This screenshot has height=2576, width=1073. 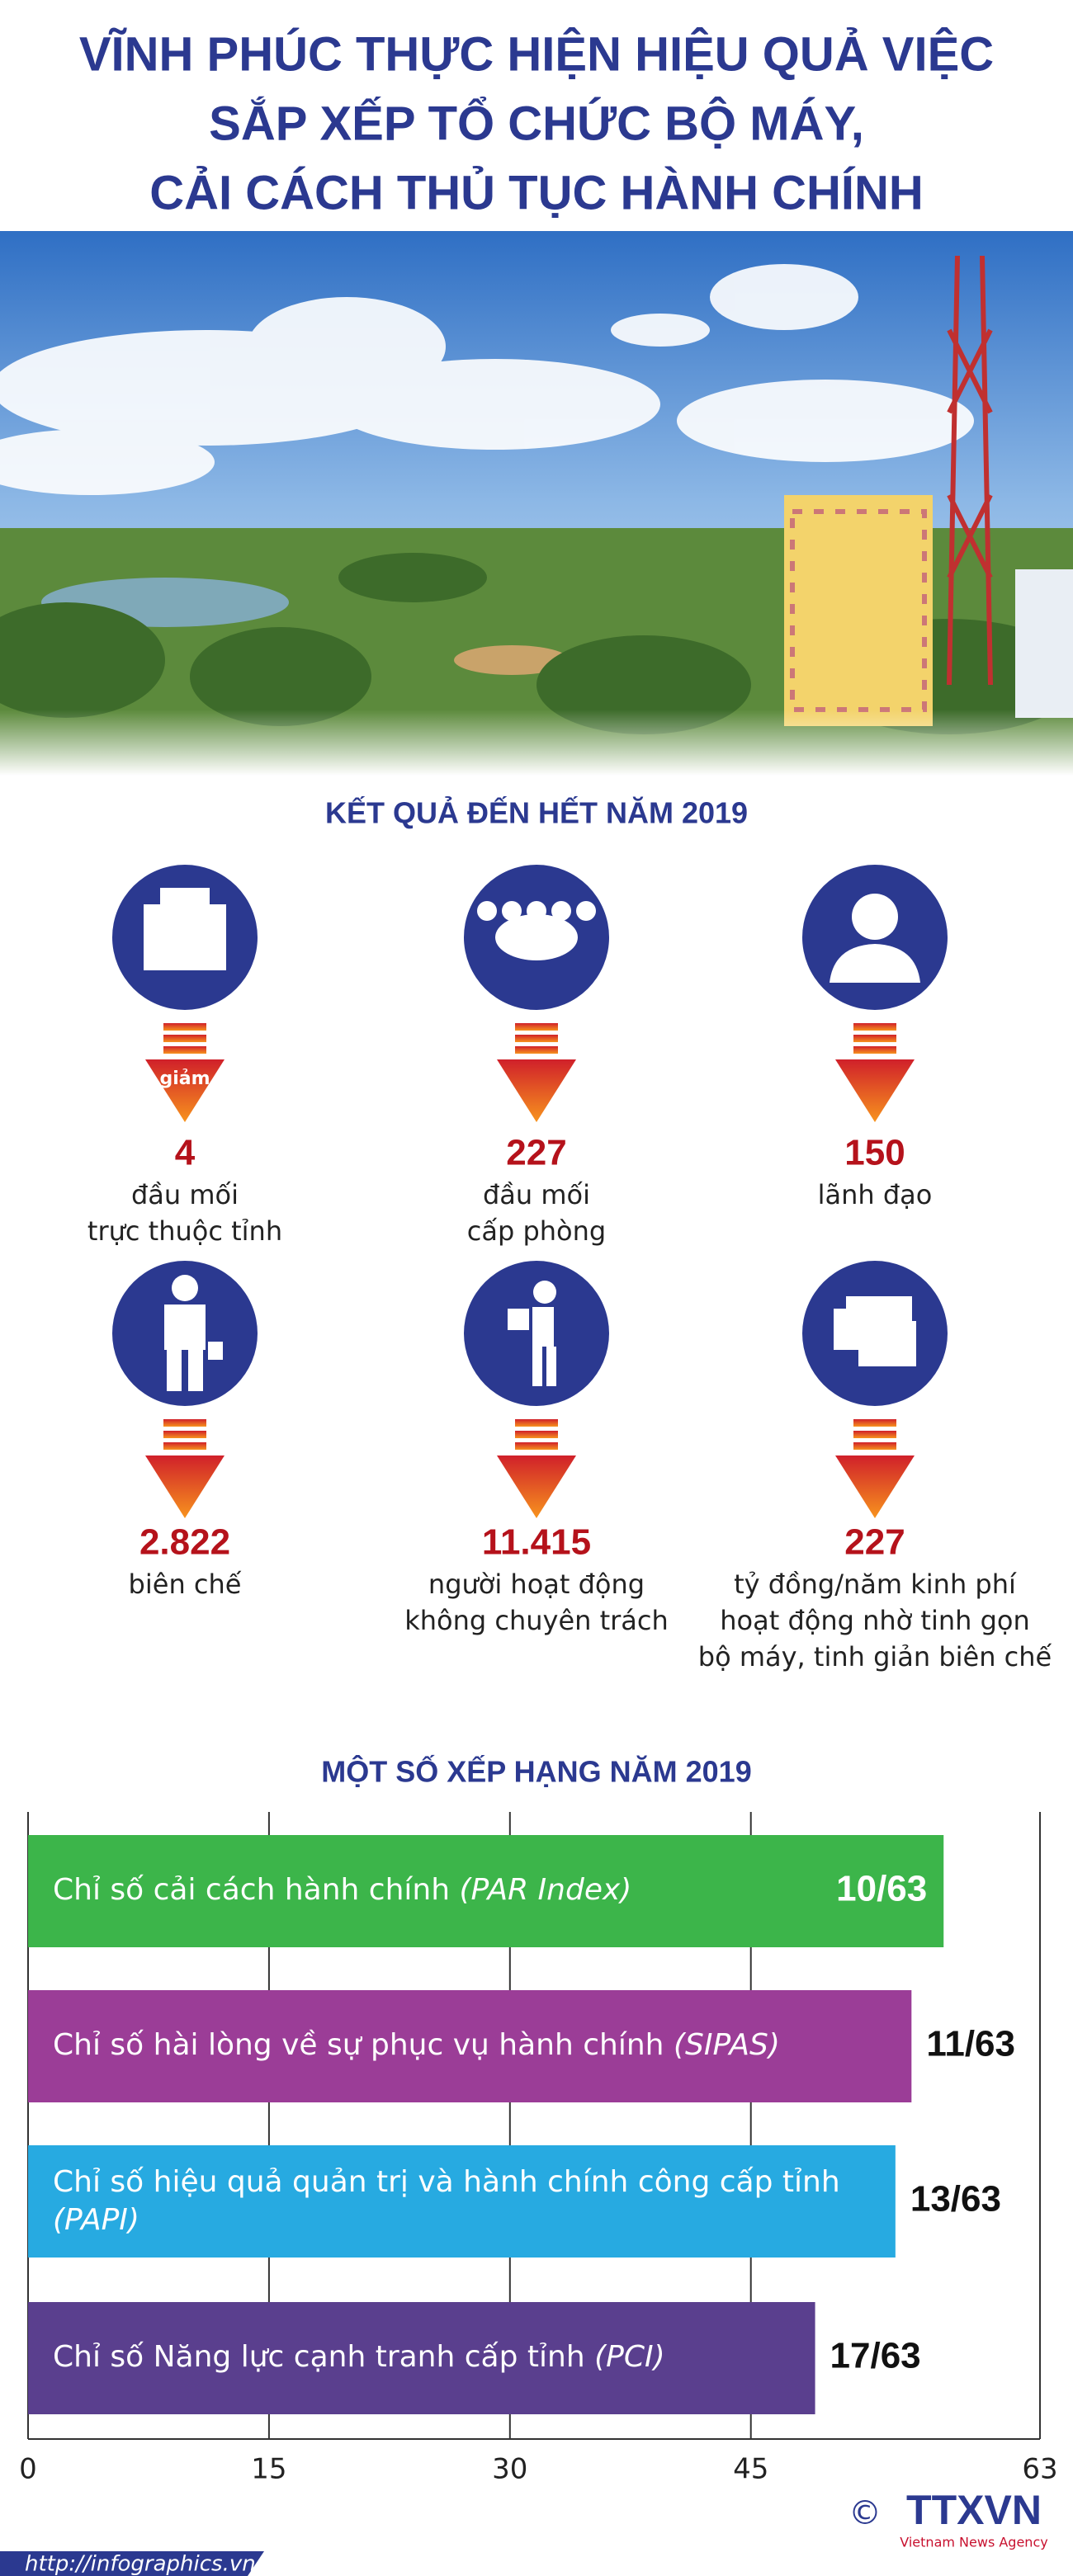 What do you see at coordinates (536, 54) in the screenshot?
I see `title-line: VĨNH PHÚC THỰC HIỆN HIỆU QUẢ VIỆC` at bounding box center [536, 54].